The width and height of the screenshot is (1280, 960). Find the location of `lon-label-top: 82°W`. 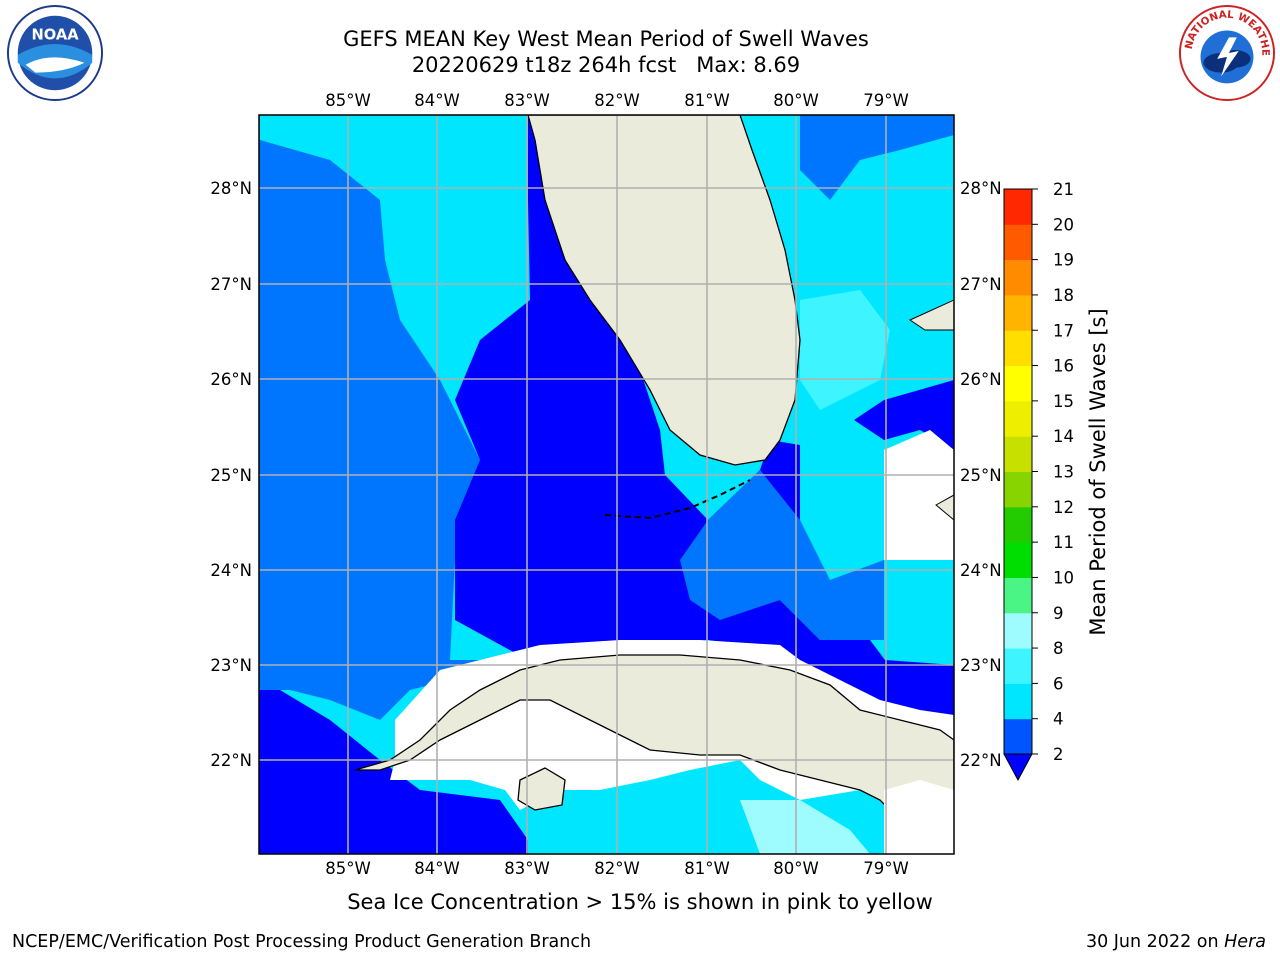

lon-label-top: 82°W is located at coordinates (617, 100).